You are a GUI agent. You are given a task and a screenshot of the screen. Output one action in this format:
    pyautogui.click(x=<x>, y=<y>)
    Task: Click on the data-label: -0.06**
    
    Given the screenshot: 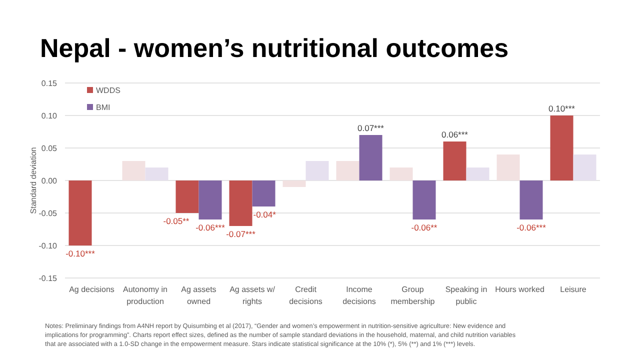 What is the action you would take?
    pyautogui.click(x=424, y=227)
    